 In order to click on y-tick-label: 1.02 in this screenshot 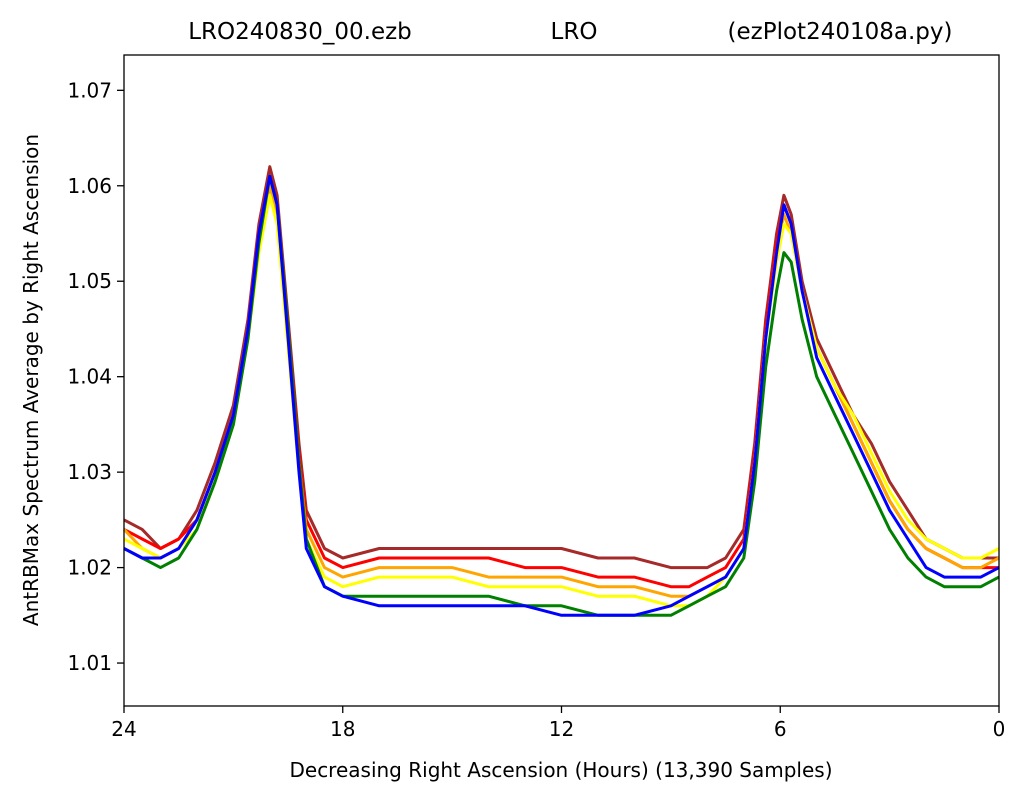, I will do `click(89, 568)`.